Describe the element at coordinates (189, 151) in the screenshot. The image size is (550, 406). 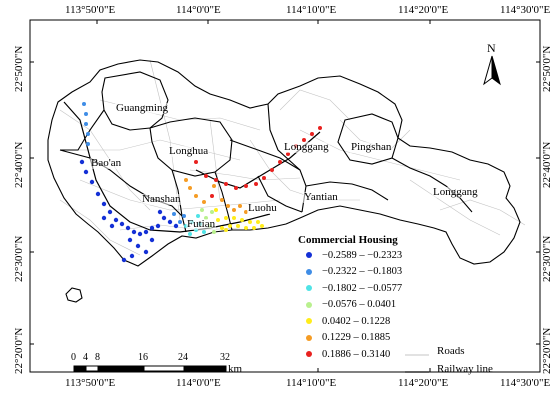
I see `district-label-longhua: Longhua` at that location.